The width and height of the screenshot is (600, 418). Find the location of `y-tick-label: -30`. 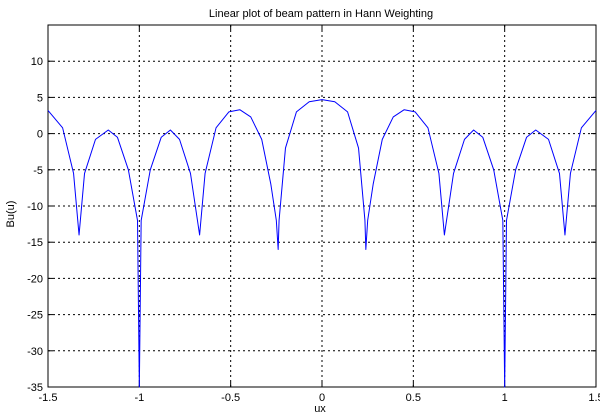

y-tick-label: -30 is located at coordinates (35, 352).